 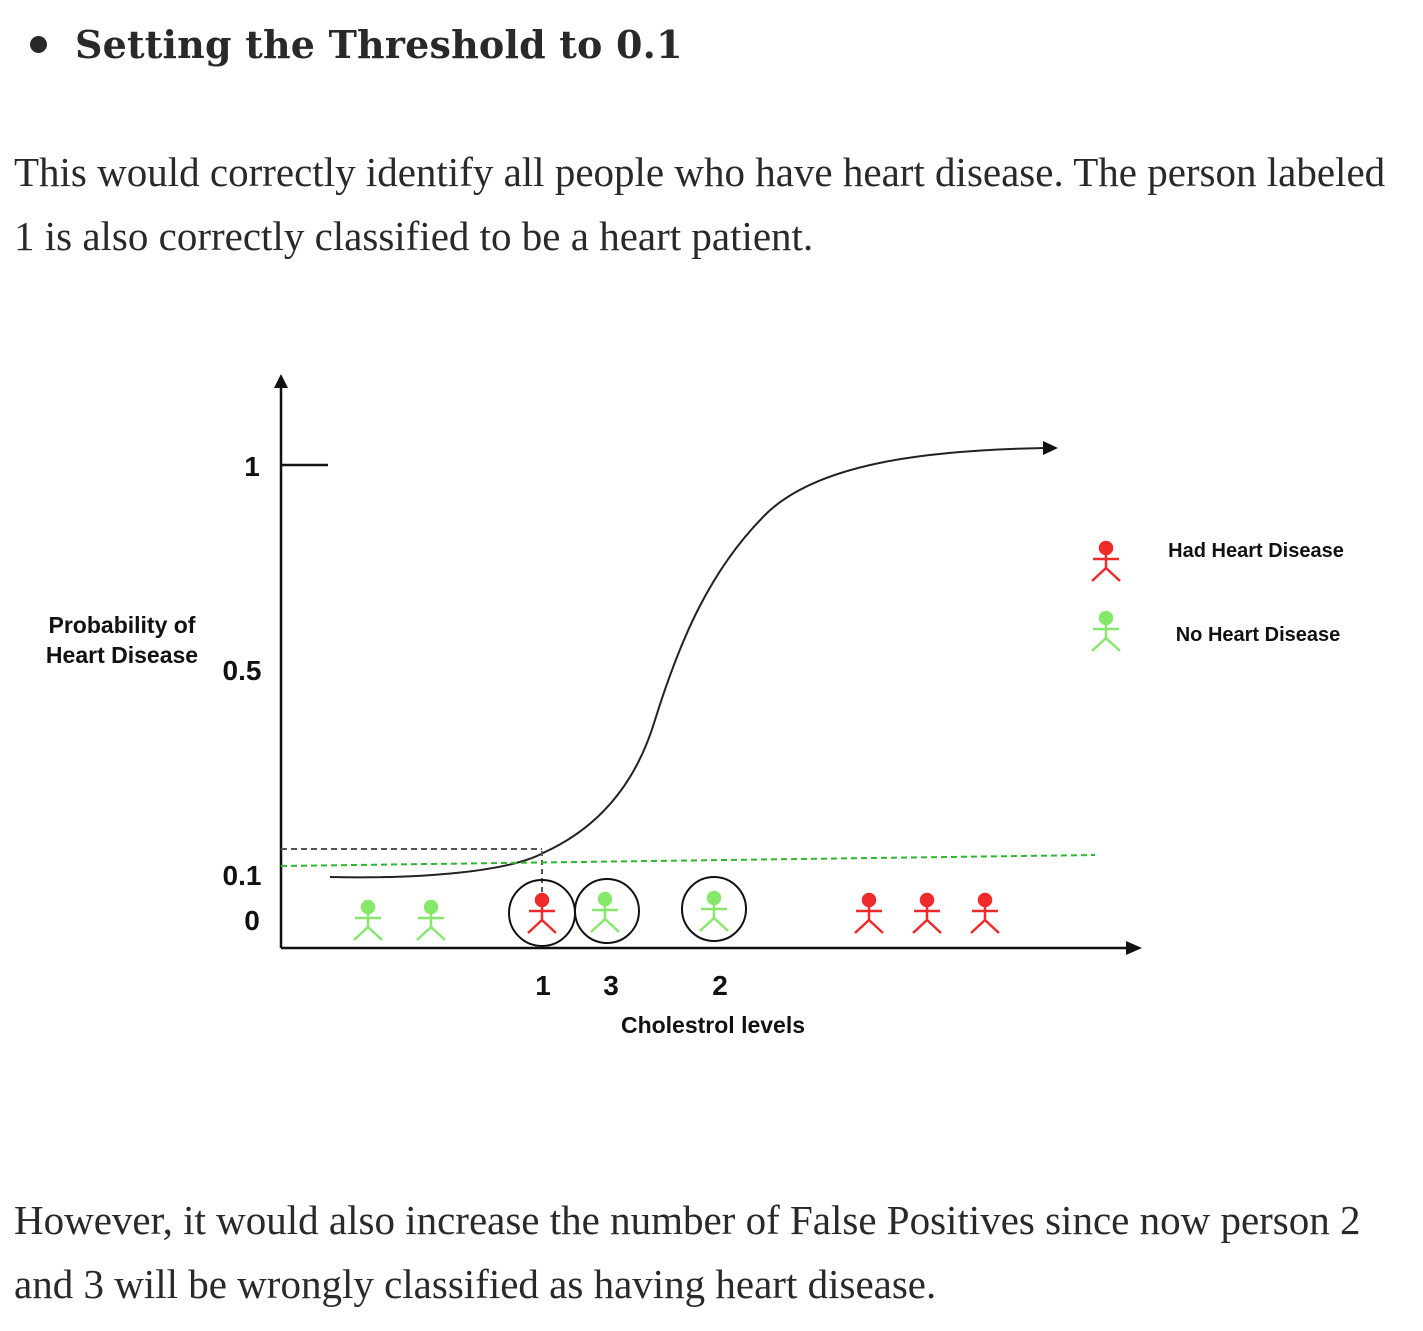 I want to click on y-axis-label-line1: Probability of, so click(x=122, y=625).